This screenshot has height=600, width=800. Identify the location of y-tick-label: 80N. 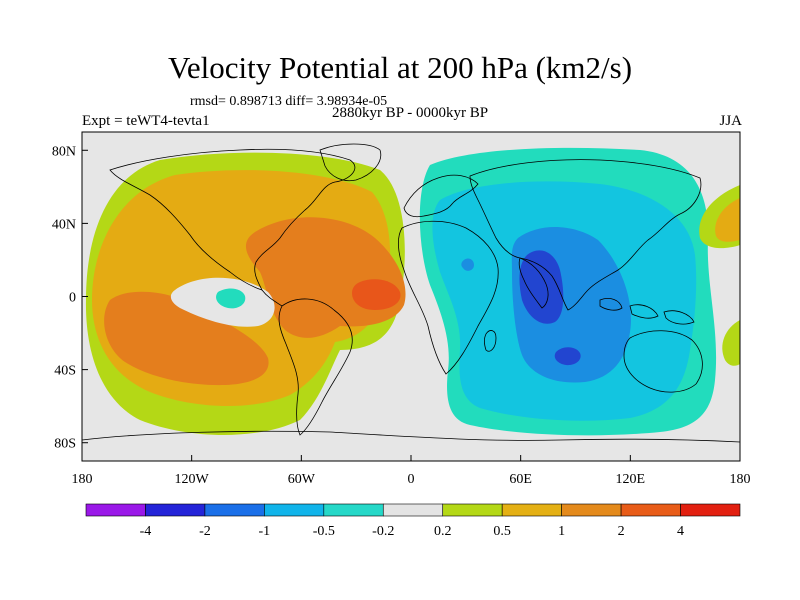
(64, 151).